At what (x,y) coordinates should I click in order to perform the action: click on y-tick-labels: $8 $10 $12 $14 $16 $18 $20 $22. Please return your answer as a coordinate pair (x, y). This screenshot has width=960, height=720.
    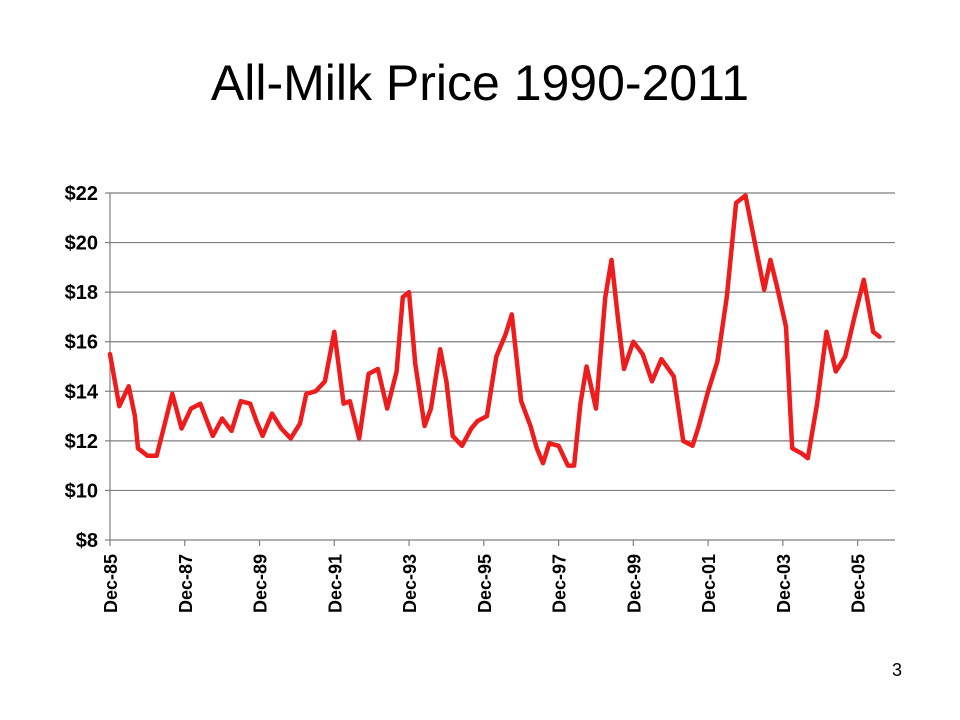
    Looking at the image, I should click on (82, 367).